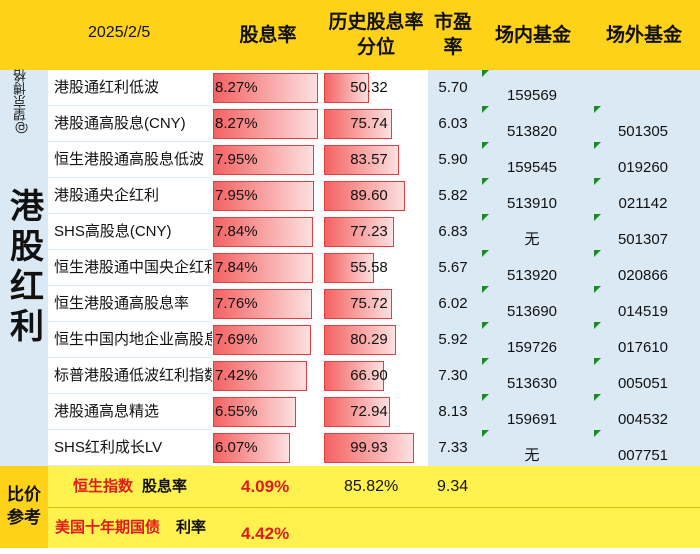  I want to click on percentile-cell: 66.90, so click(376, 376).